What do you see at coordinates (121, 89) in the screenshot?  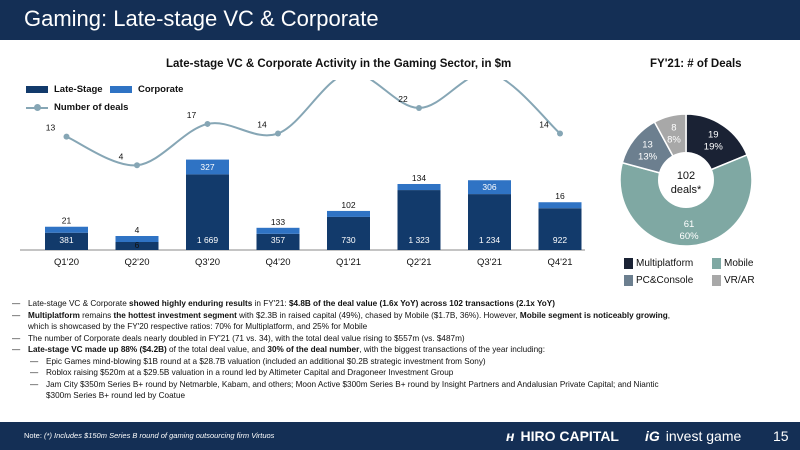 I see `legend-corporate-swatch` at bounding box center [121, 89].